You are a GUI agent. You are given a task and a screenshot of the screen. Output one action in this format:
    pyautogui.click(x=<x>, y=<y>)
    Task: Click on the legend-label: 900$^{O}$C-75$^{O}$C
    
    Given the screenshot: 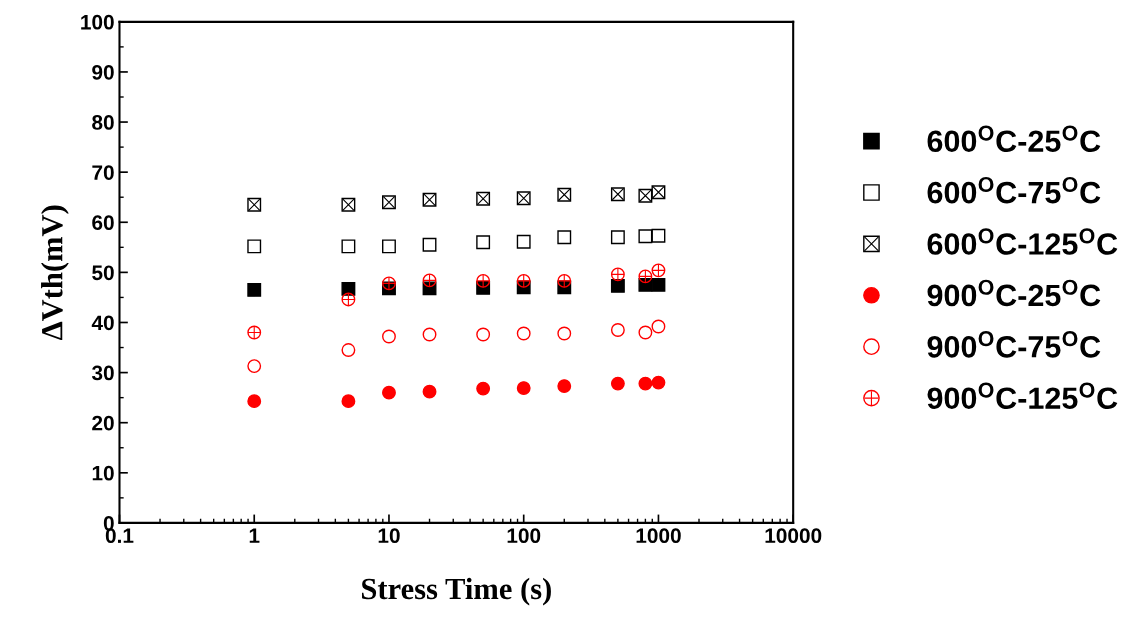 What is the action you would take?
    pyautogui.click(x=1014, y=344)
    